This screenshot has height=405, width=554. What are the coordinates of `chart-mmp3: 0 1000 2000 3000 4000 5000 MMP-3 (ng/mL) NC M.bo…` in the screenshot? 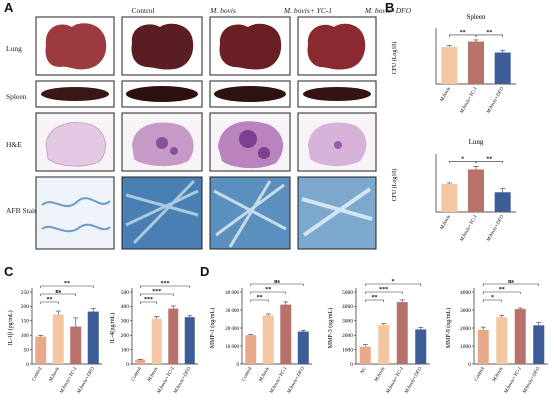 It's located at (378, 337).